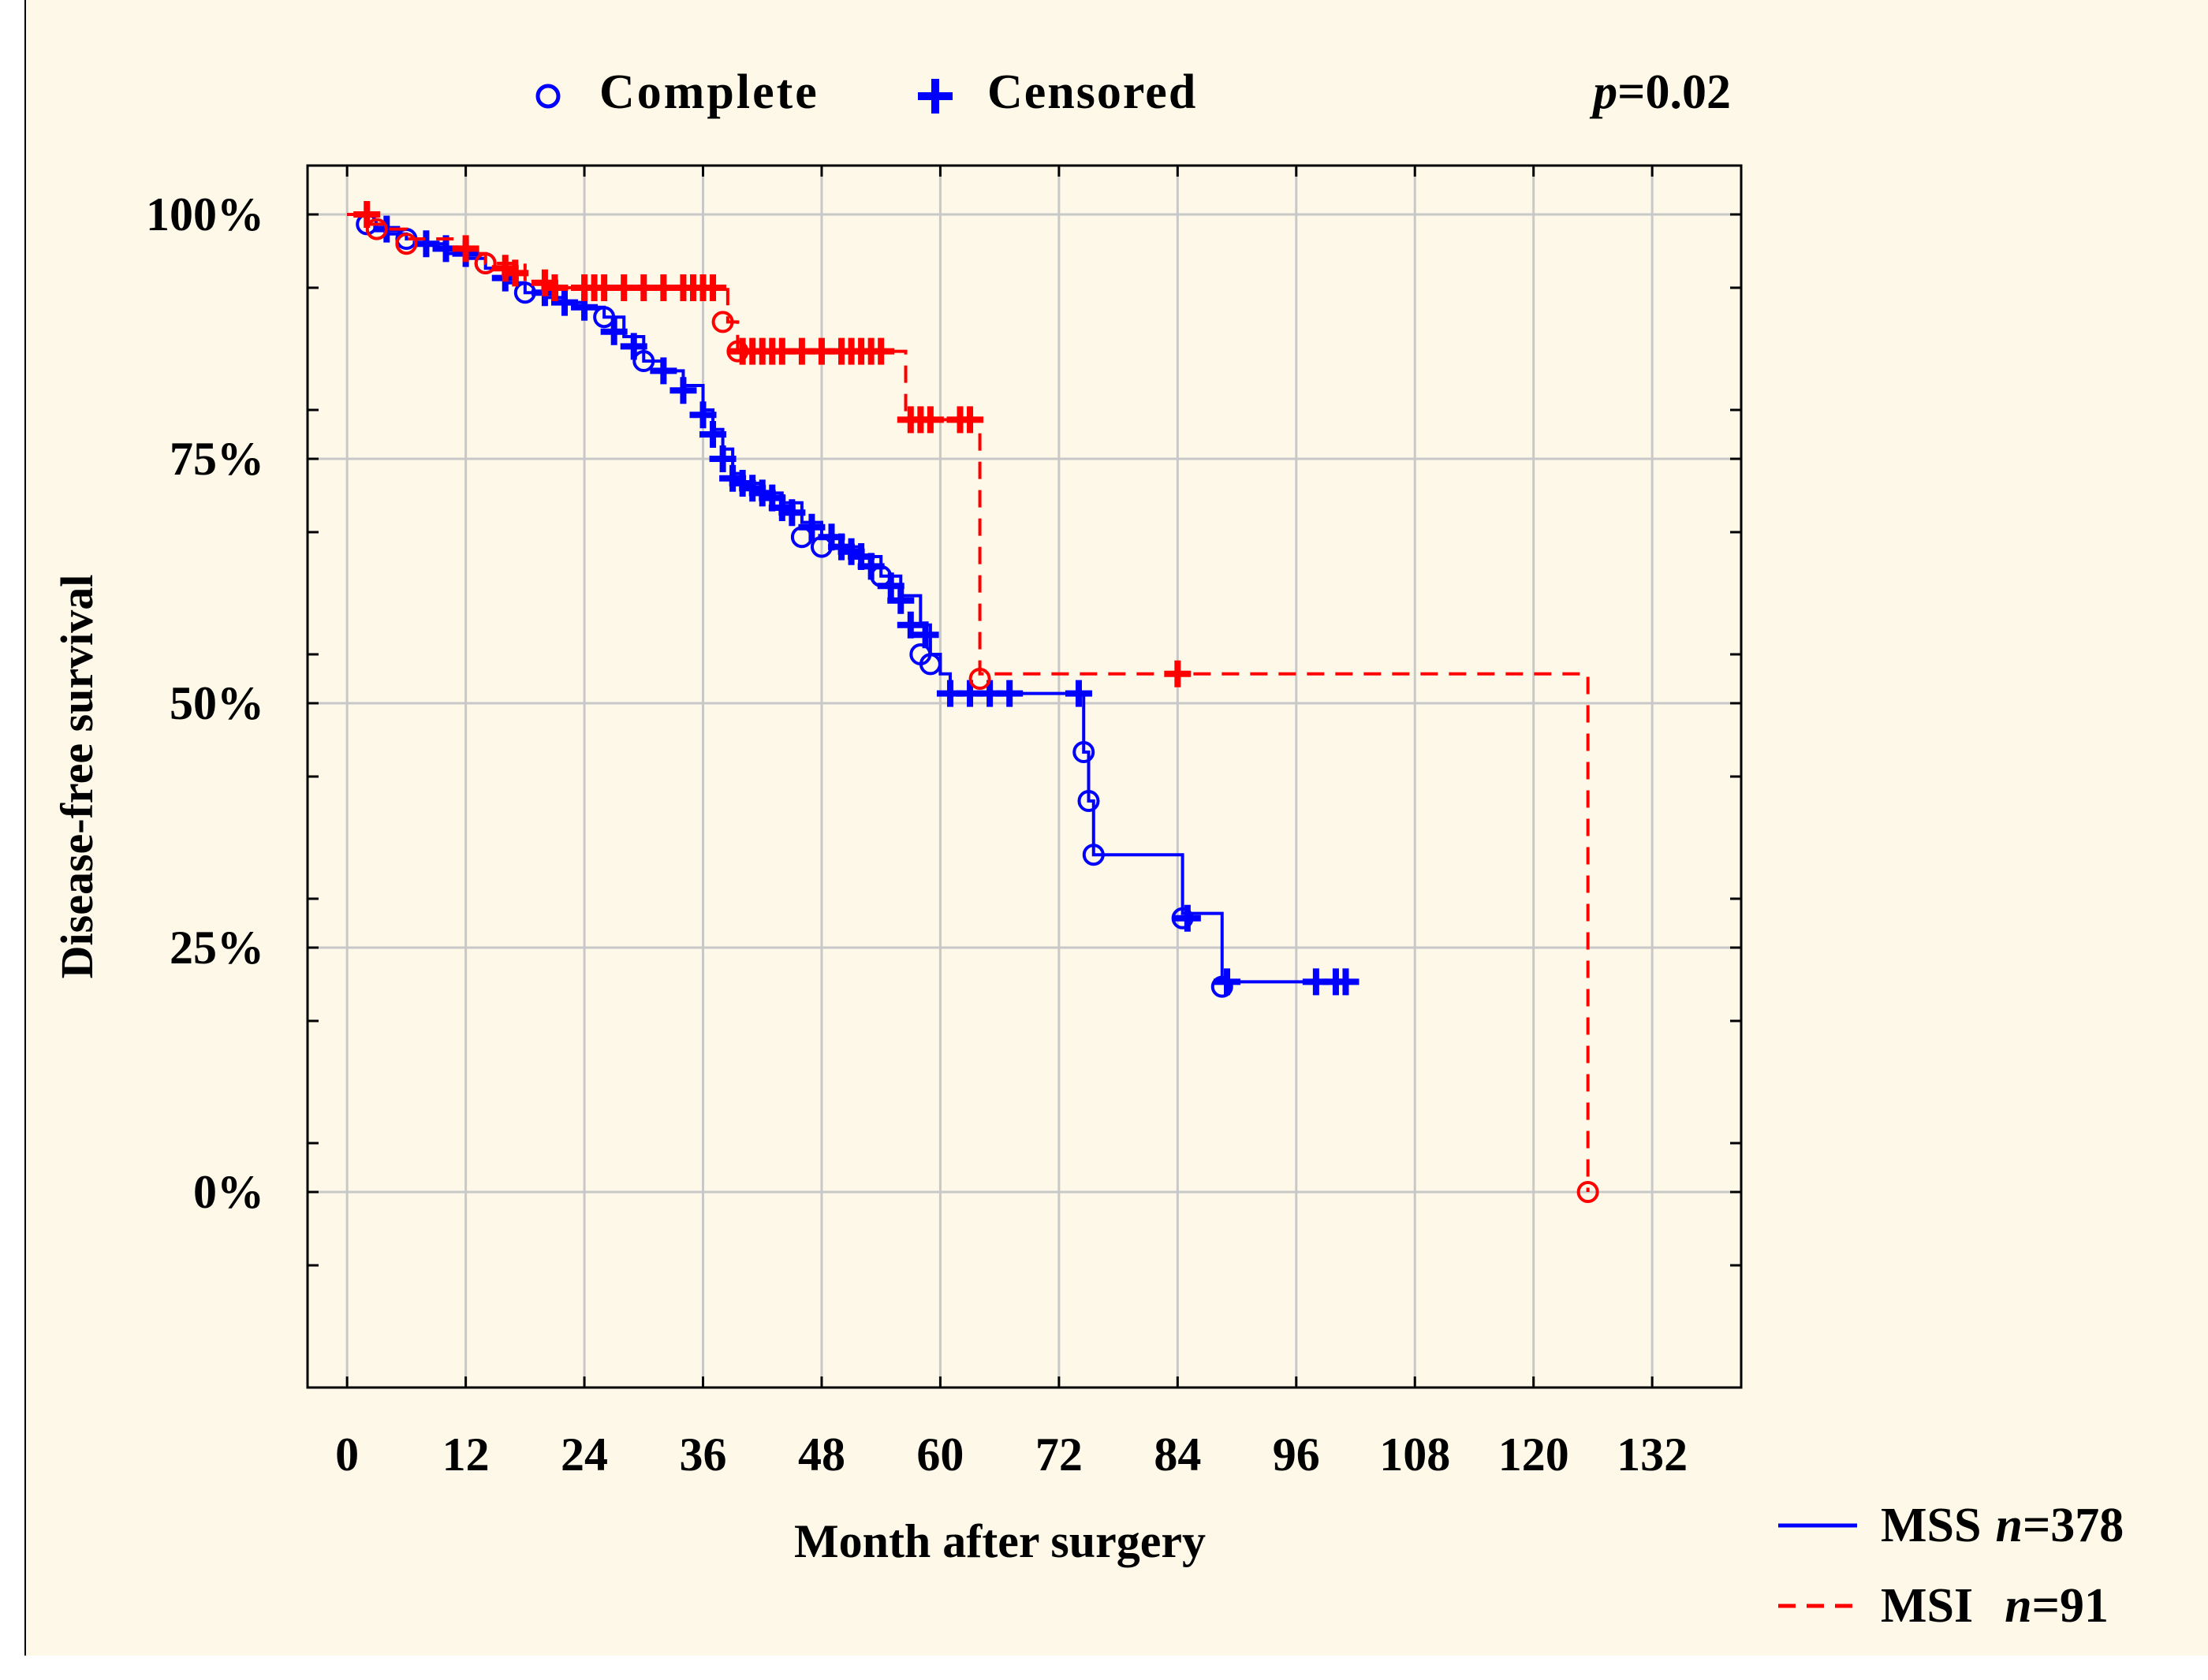  I want to click on legend-msi-label: MSI n=91, so click(1995, 1606).